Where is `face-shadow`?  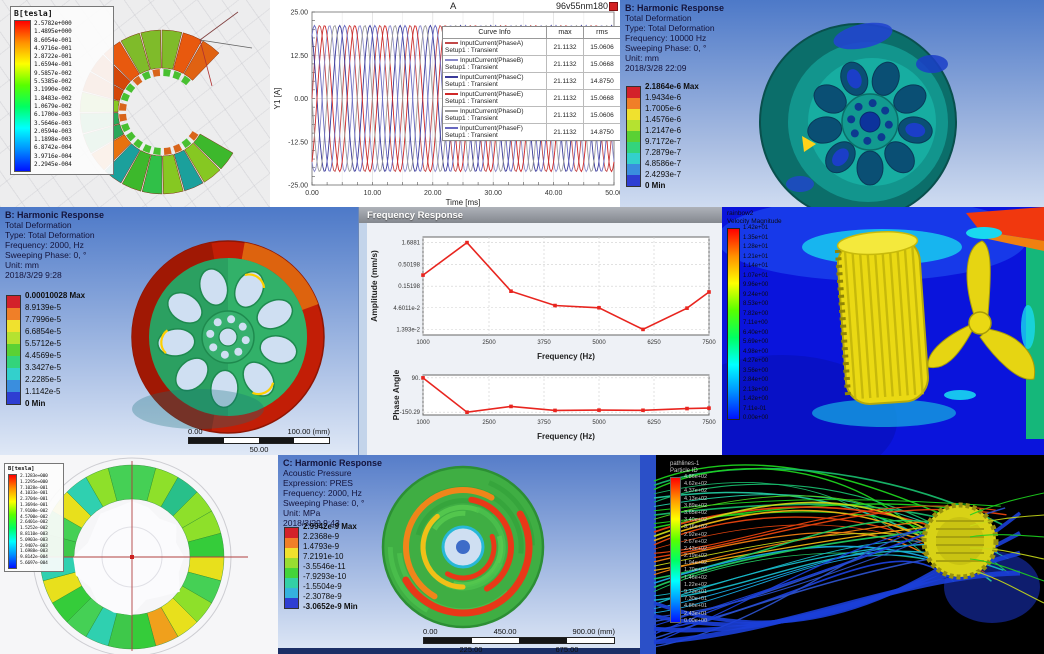
face-shadow is located at coordinates (198, 409).